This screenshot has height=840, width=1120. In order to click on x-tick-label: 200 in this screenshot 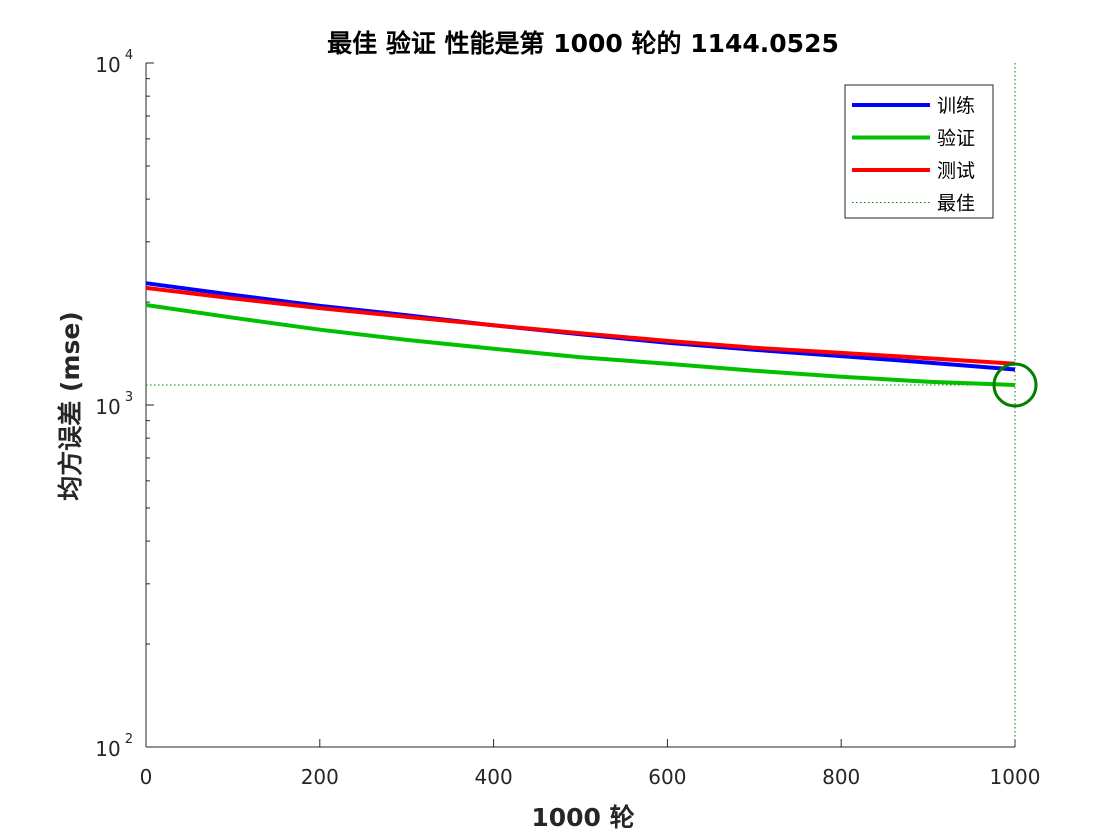, I will do `click(320, 777)`.